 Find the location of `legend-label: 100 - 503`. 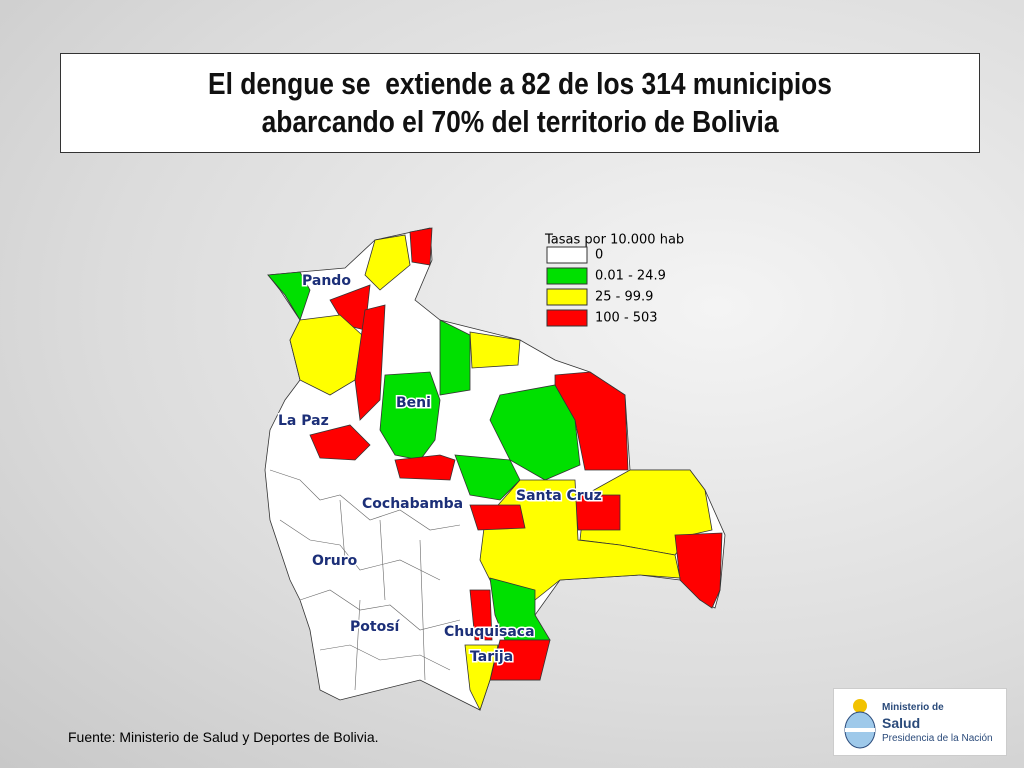

legend-label: 100 - 503 is located at coordinates (626, 318).